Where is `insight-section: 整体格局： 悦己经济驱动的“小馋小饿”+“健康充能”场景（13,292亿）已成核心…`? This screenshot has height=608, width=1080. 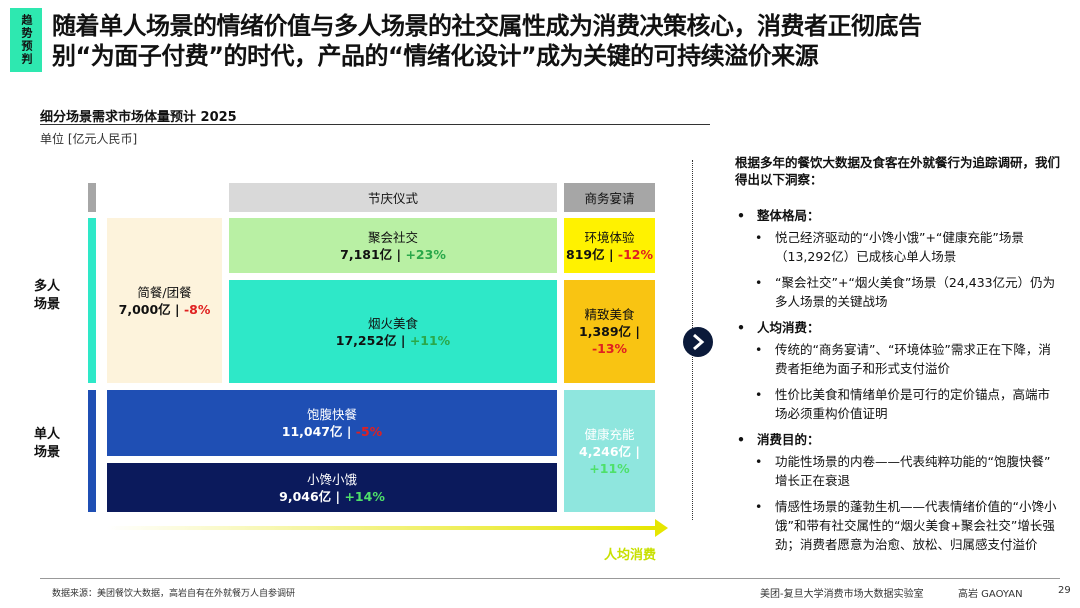
insight-section: 整体格局： 悦己经济驱动的“小馋小饿”+“健康充能”场景（13,292亿）已成核心… is located at coordinates (897, 258).